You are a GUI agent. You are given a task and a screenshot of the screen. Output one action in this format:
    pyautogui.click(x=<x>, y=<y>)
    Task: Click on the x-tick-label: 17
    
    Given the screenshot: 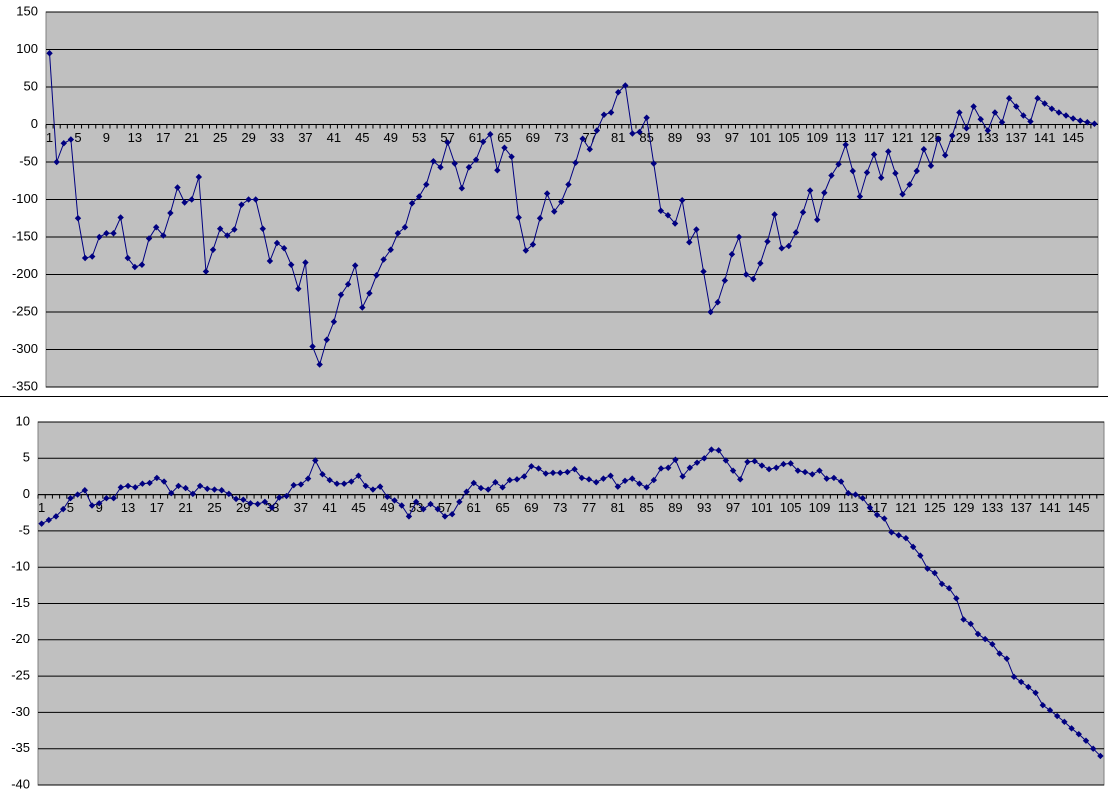 What is the action you would take?
    pyautogui.click(x=157, y=507)
    